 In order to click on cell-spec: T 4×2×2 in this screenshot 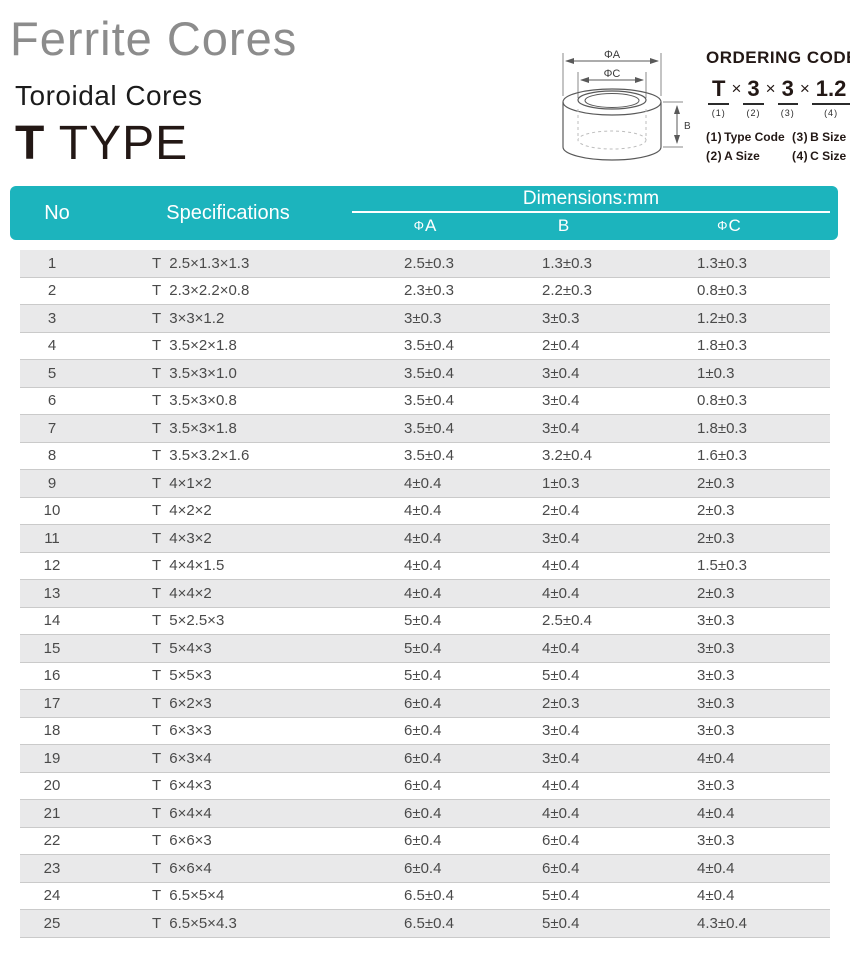, I will do `click(182, 511)`.